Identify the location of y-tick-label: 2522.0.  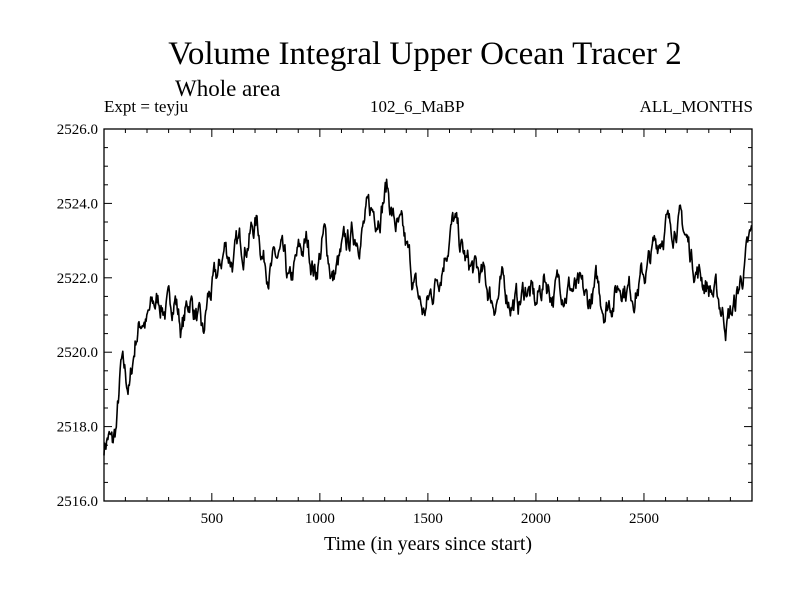
(77, 279).